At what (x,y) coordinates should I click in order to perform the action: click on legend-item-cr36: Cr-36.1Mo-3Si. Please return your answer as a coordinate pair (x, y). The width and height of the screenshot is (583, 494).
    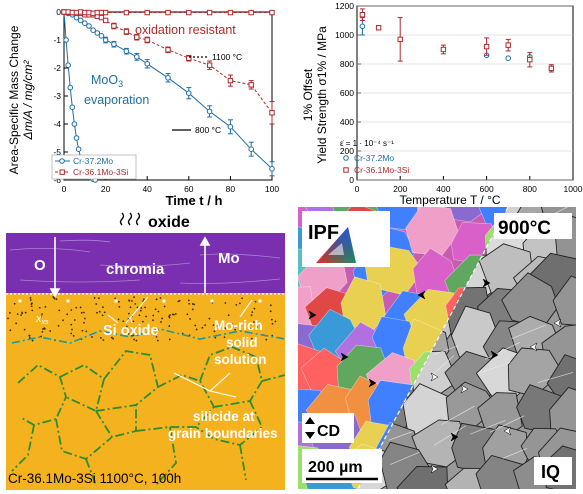
    Looking at the image, I should click on (381, 170).